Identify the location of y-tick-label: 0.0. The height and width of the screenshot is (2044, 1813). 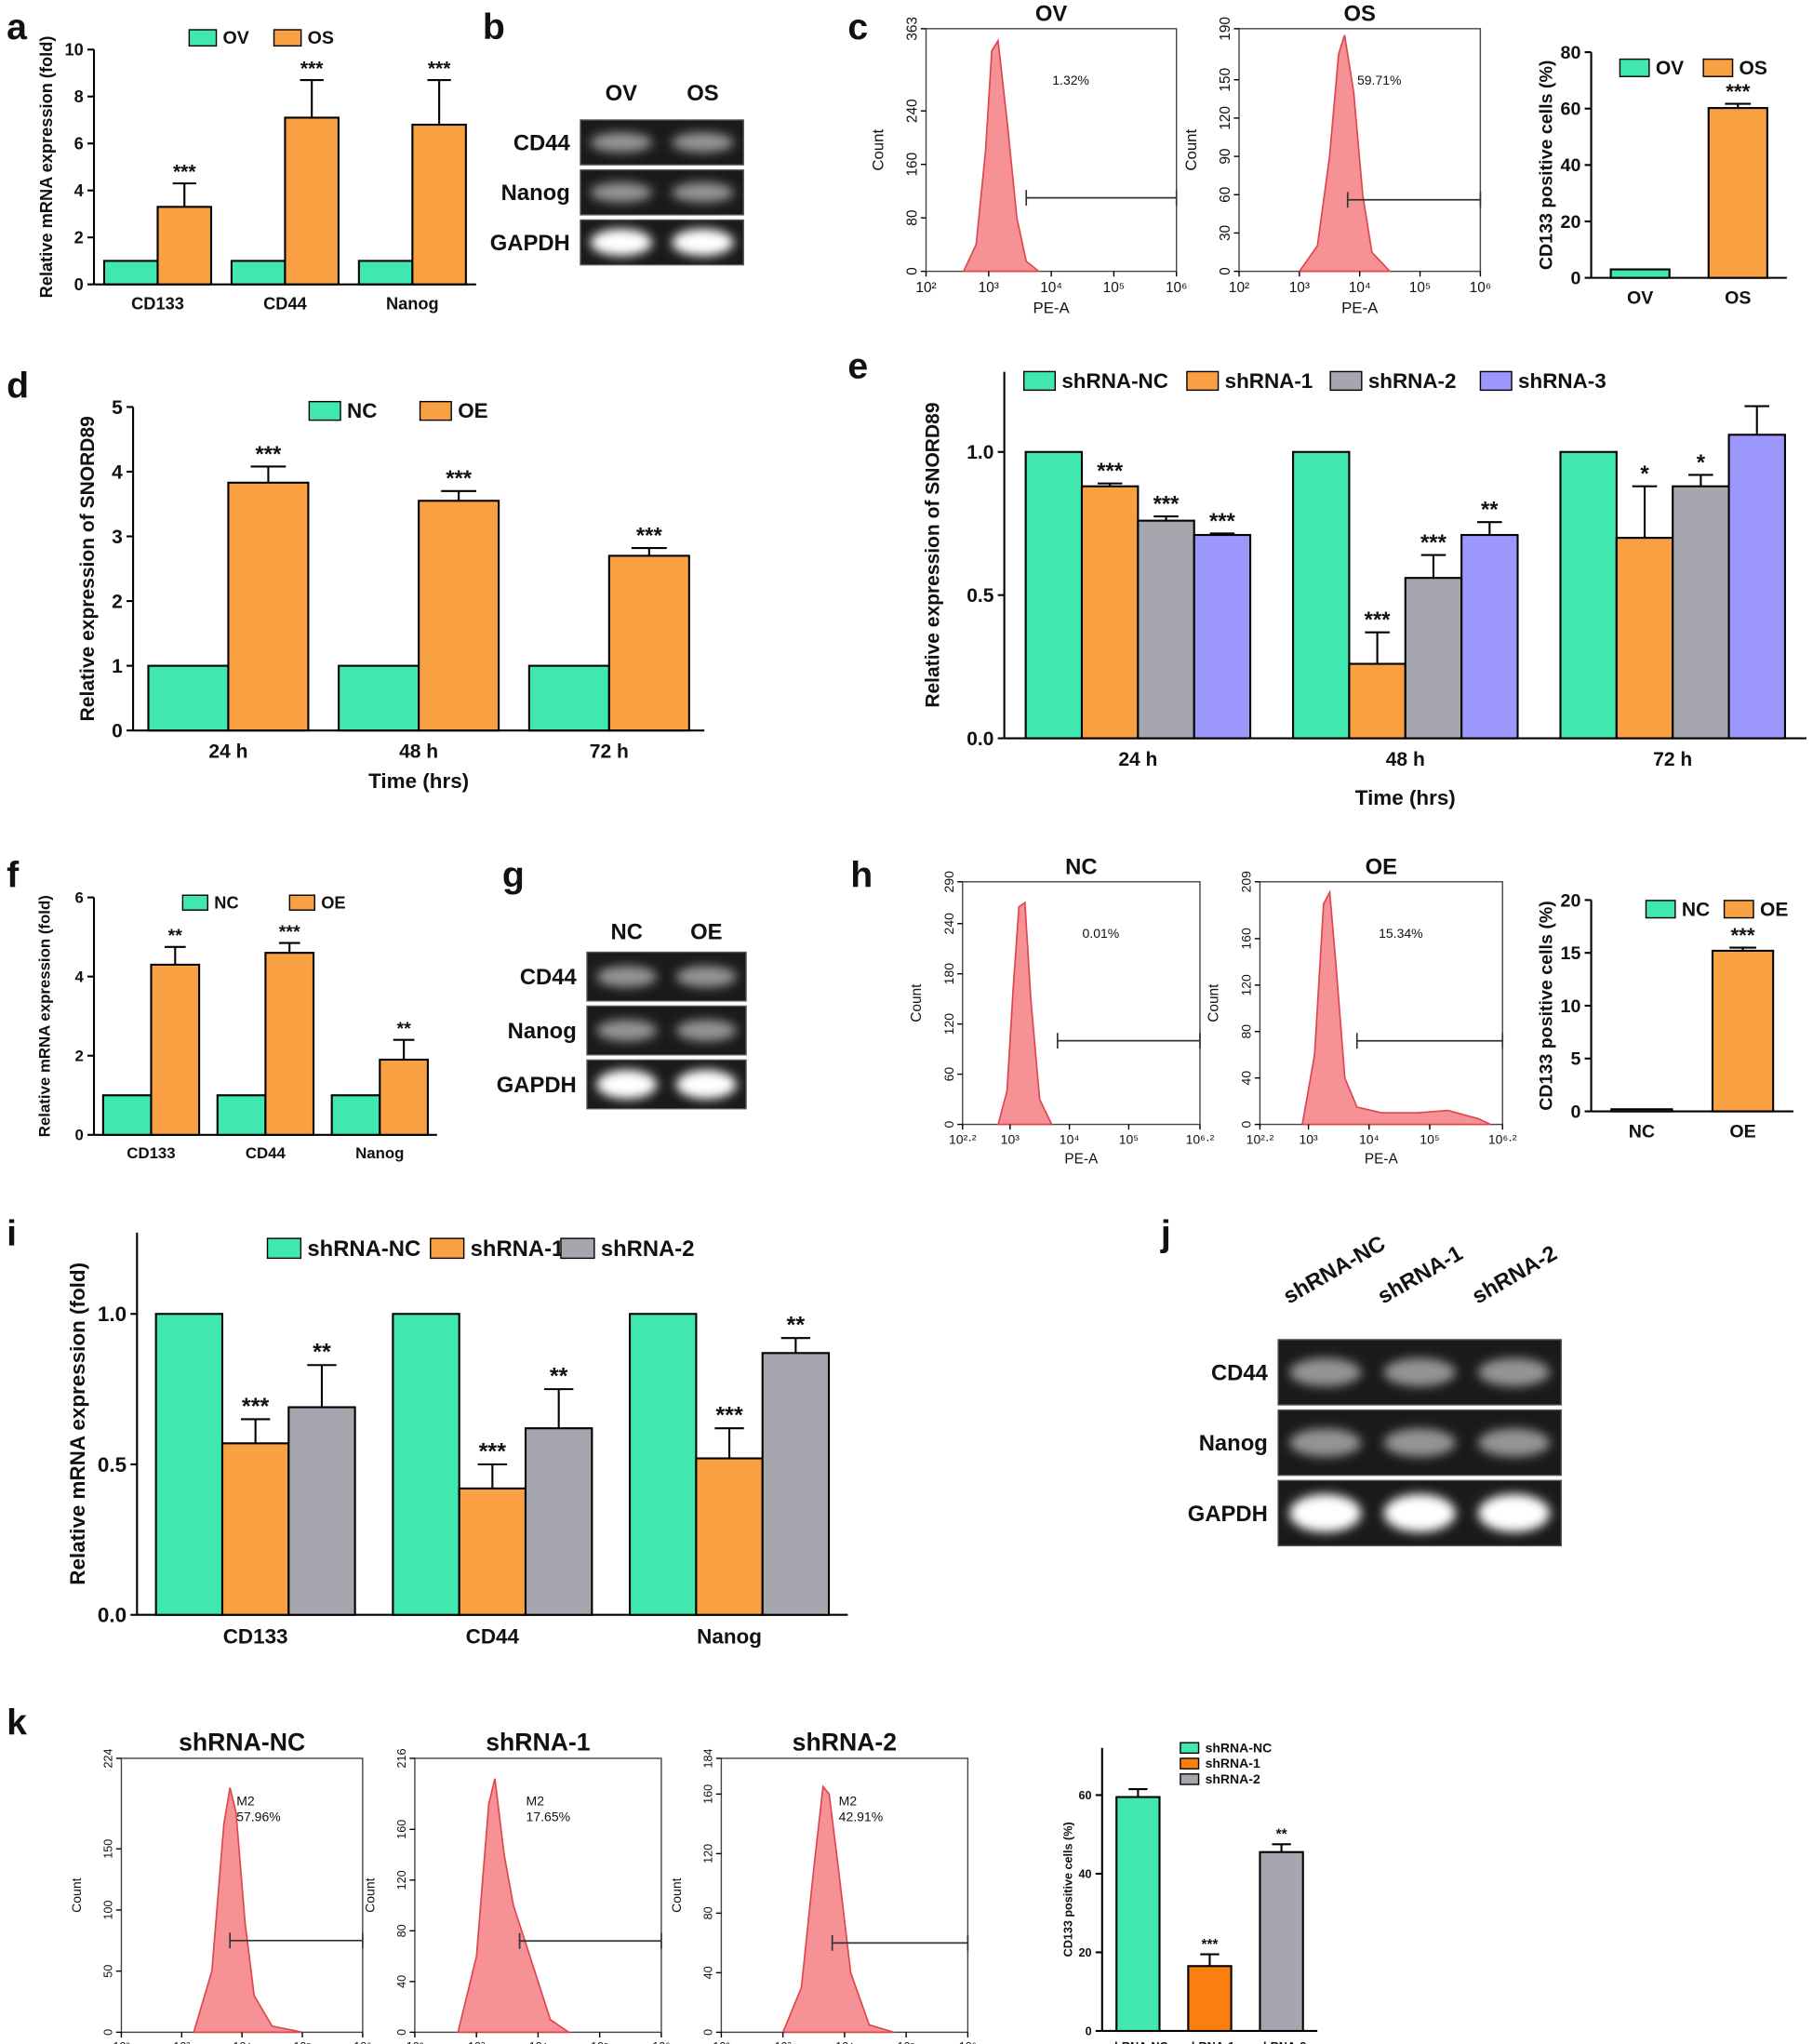
(112, 1616).